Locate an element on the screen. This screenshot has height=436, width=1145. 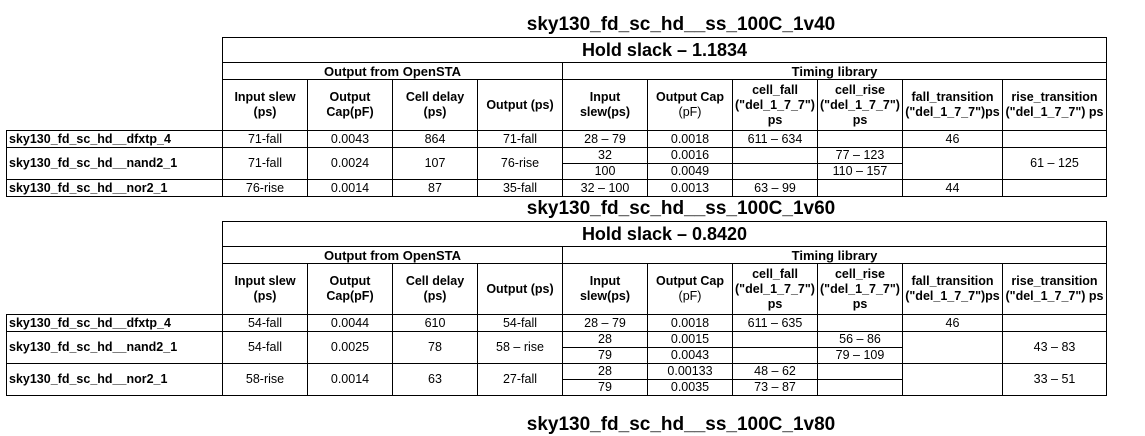
fall-transition-value is located at coordinates (952, 379).